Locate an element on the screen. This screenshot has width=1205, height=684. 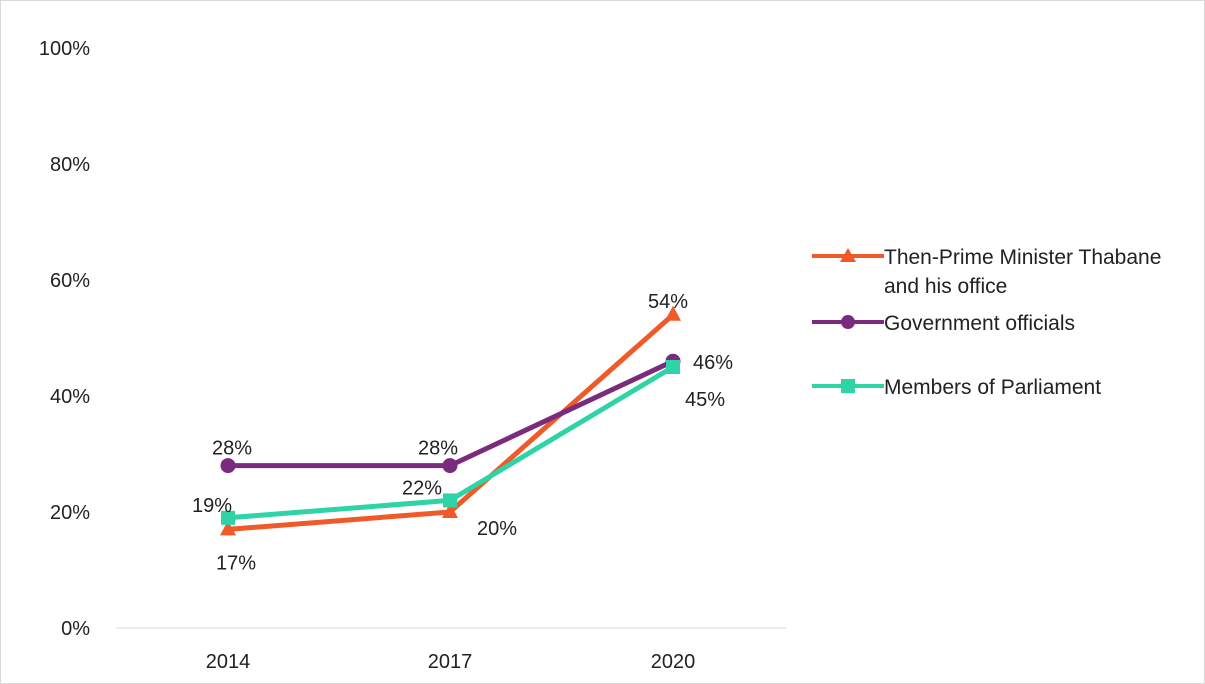
data-label: 45% is located at coordinates (705, 400).